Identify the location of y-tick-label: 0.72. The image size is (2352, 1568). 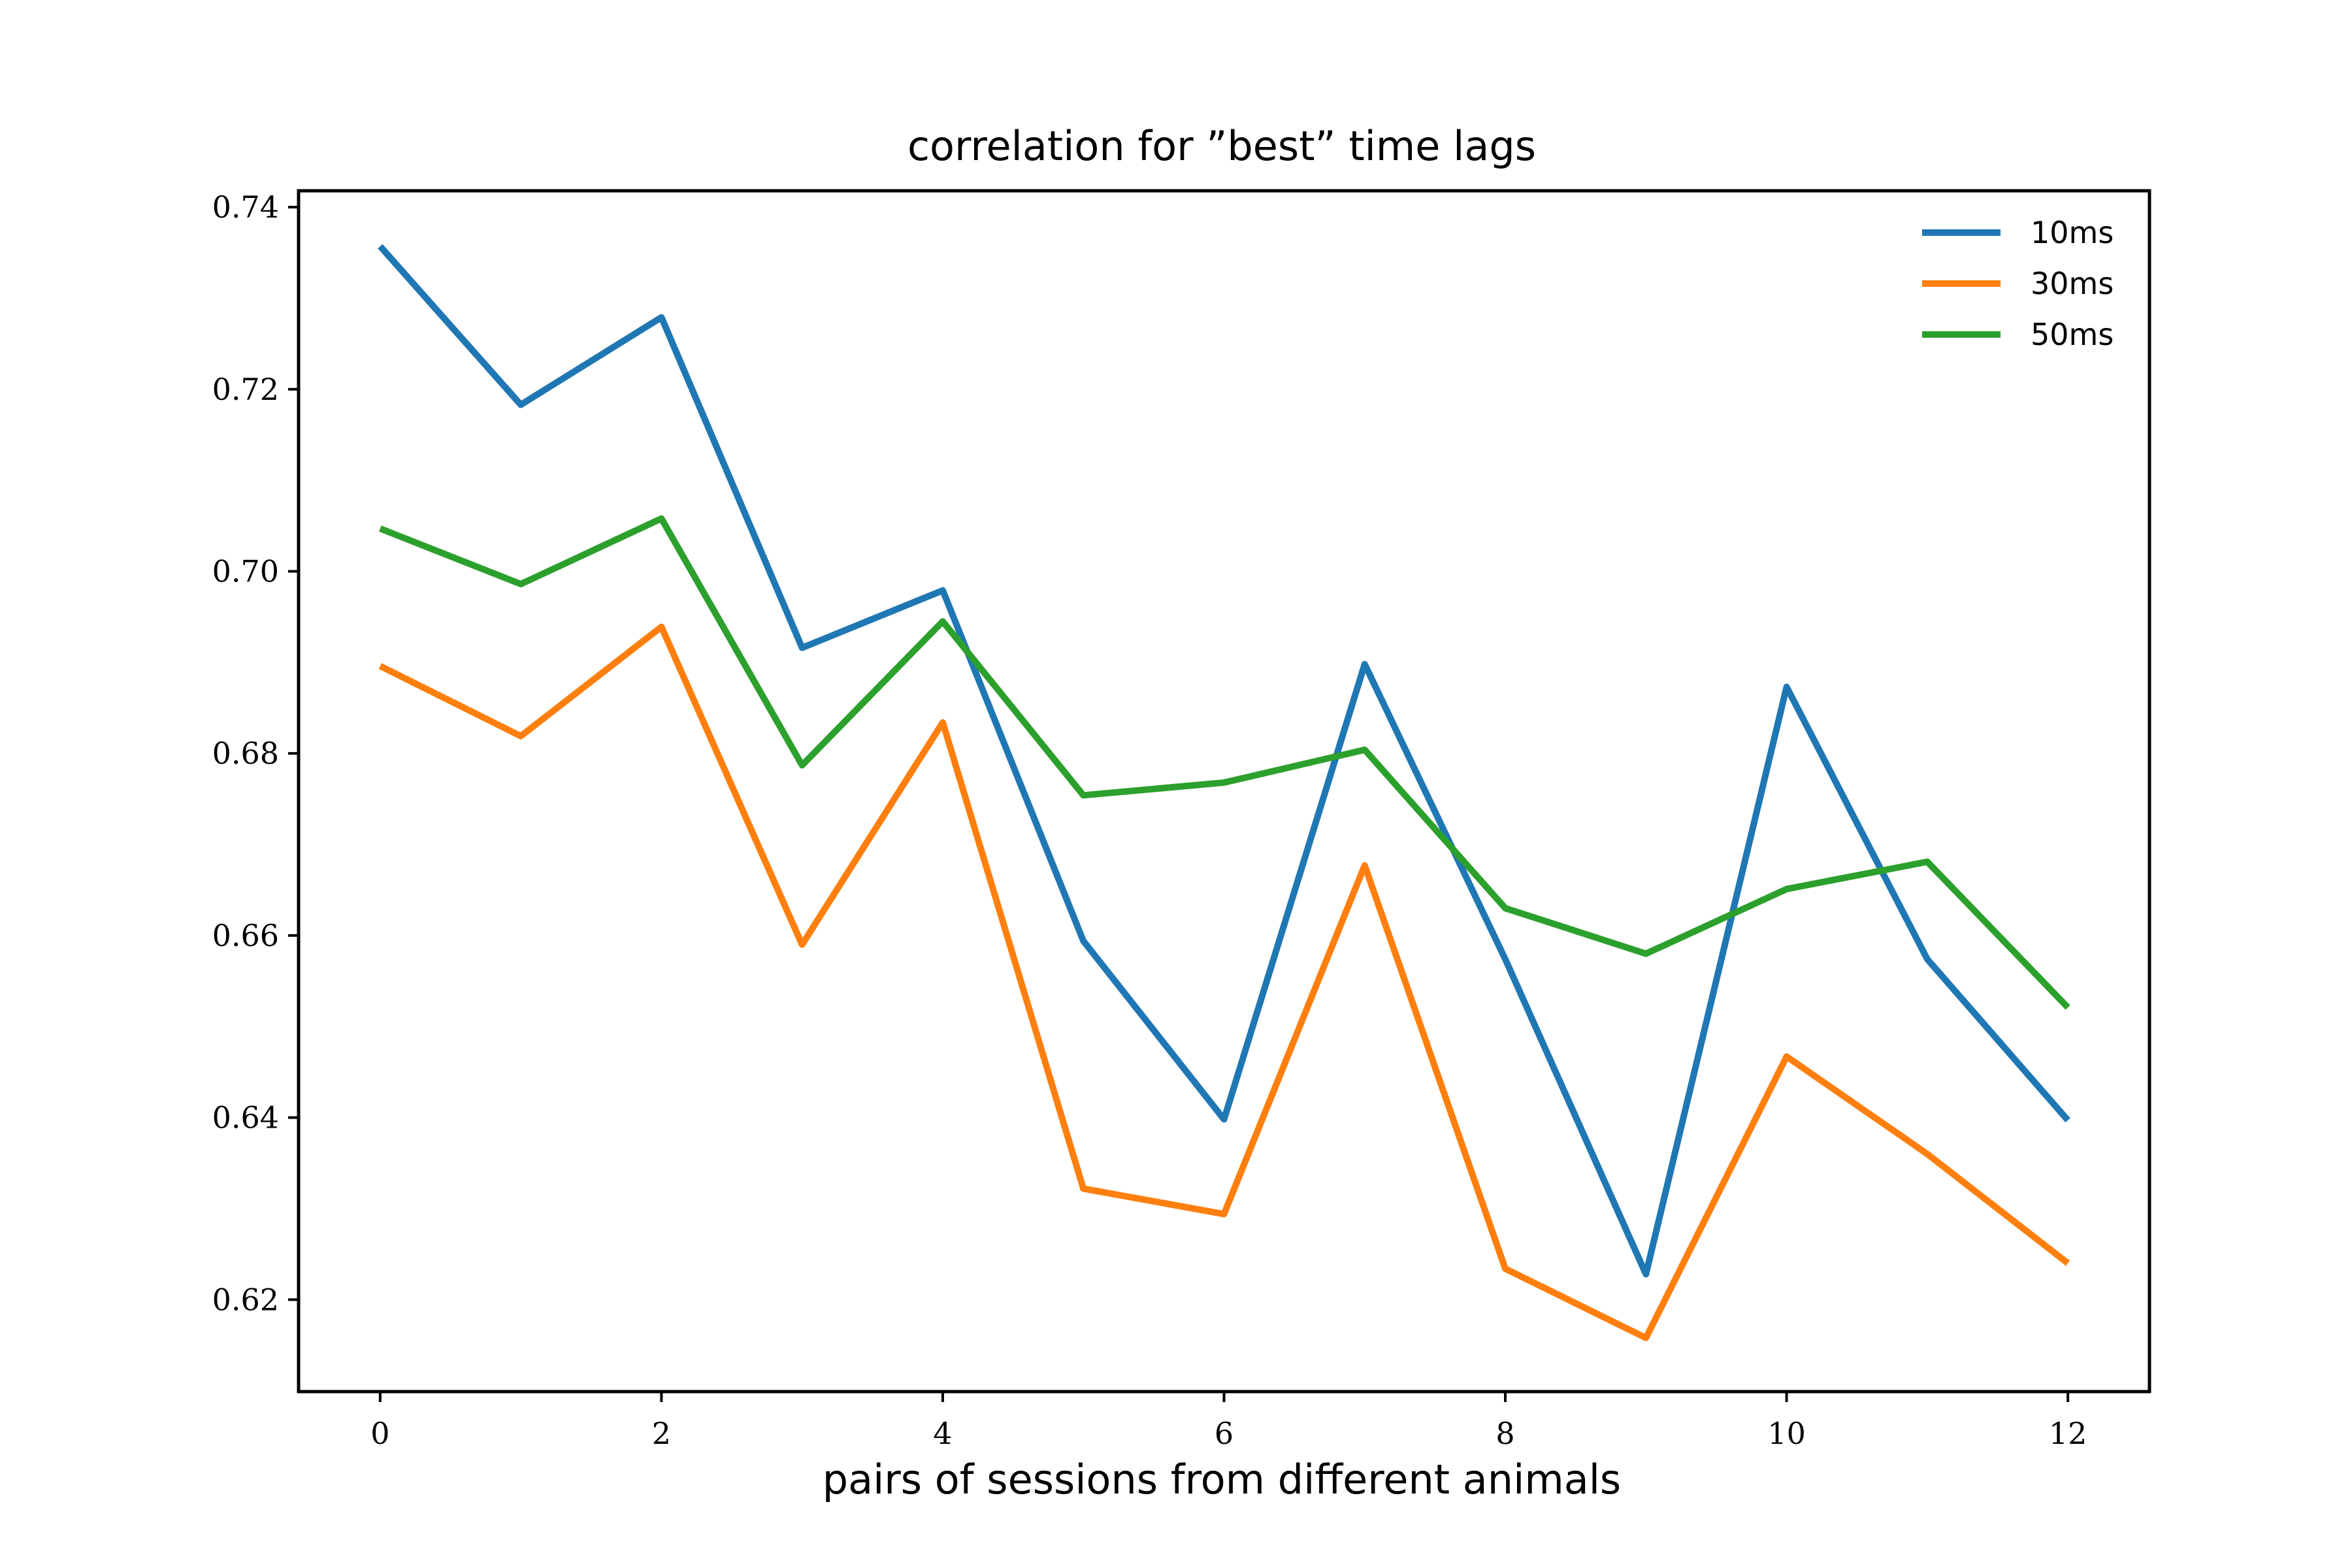
(245, 389).